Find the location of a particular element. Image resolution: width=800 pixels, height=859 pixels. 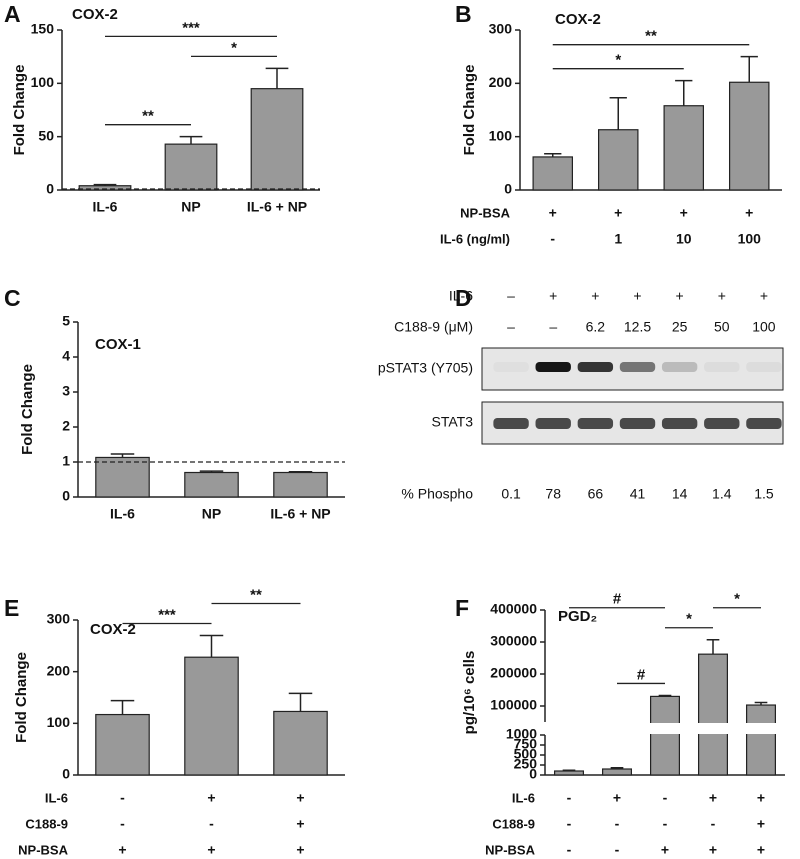

y-tick-label: 1000 is located at coordinates (521, 734).